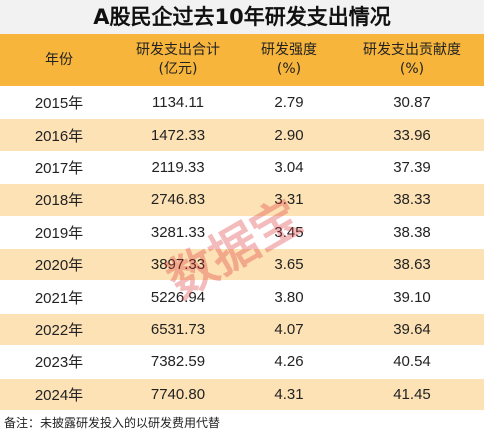 The width and height of the screenshot is (484, 438). I want to click on header-cell: 研发支出贡献度 (%), so click(412, 60).